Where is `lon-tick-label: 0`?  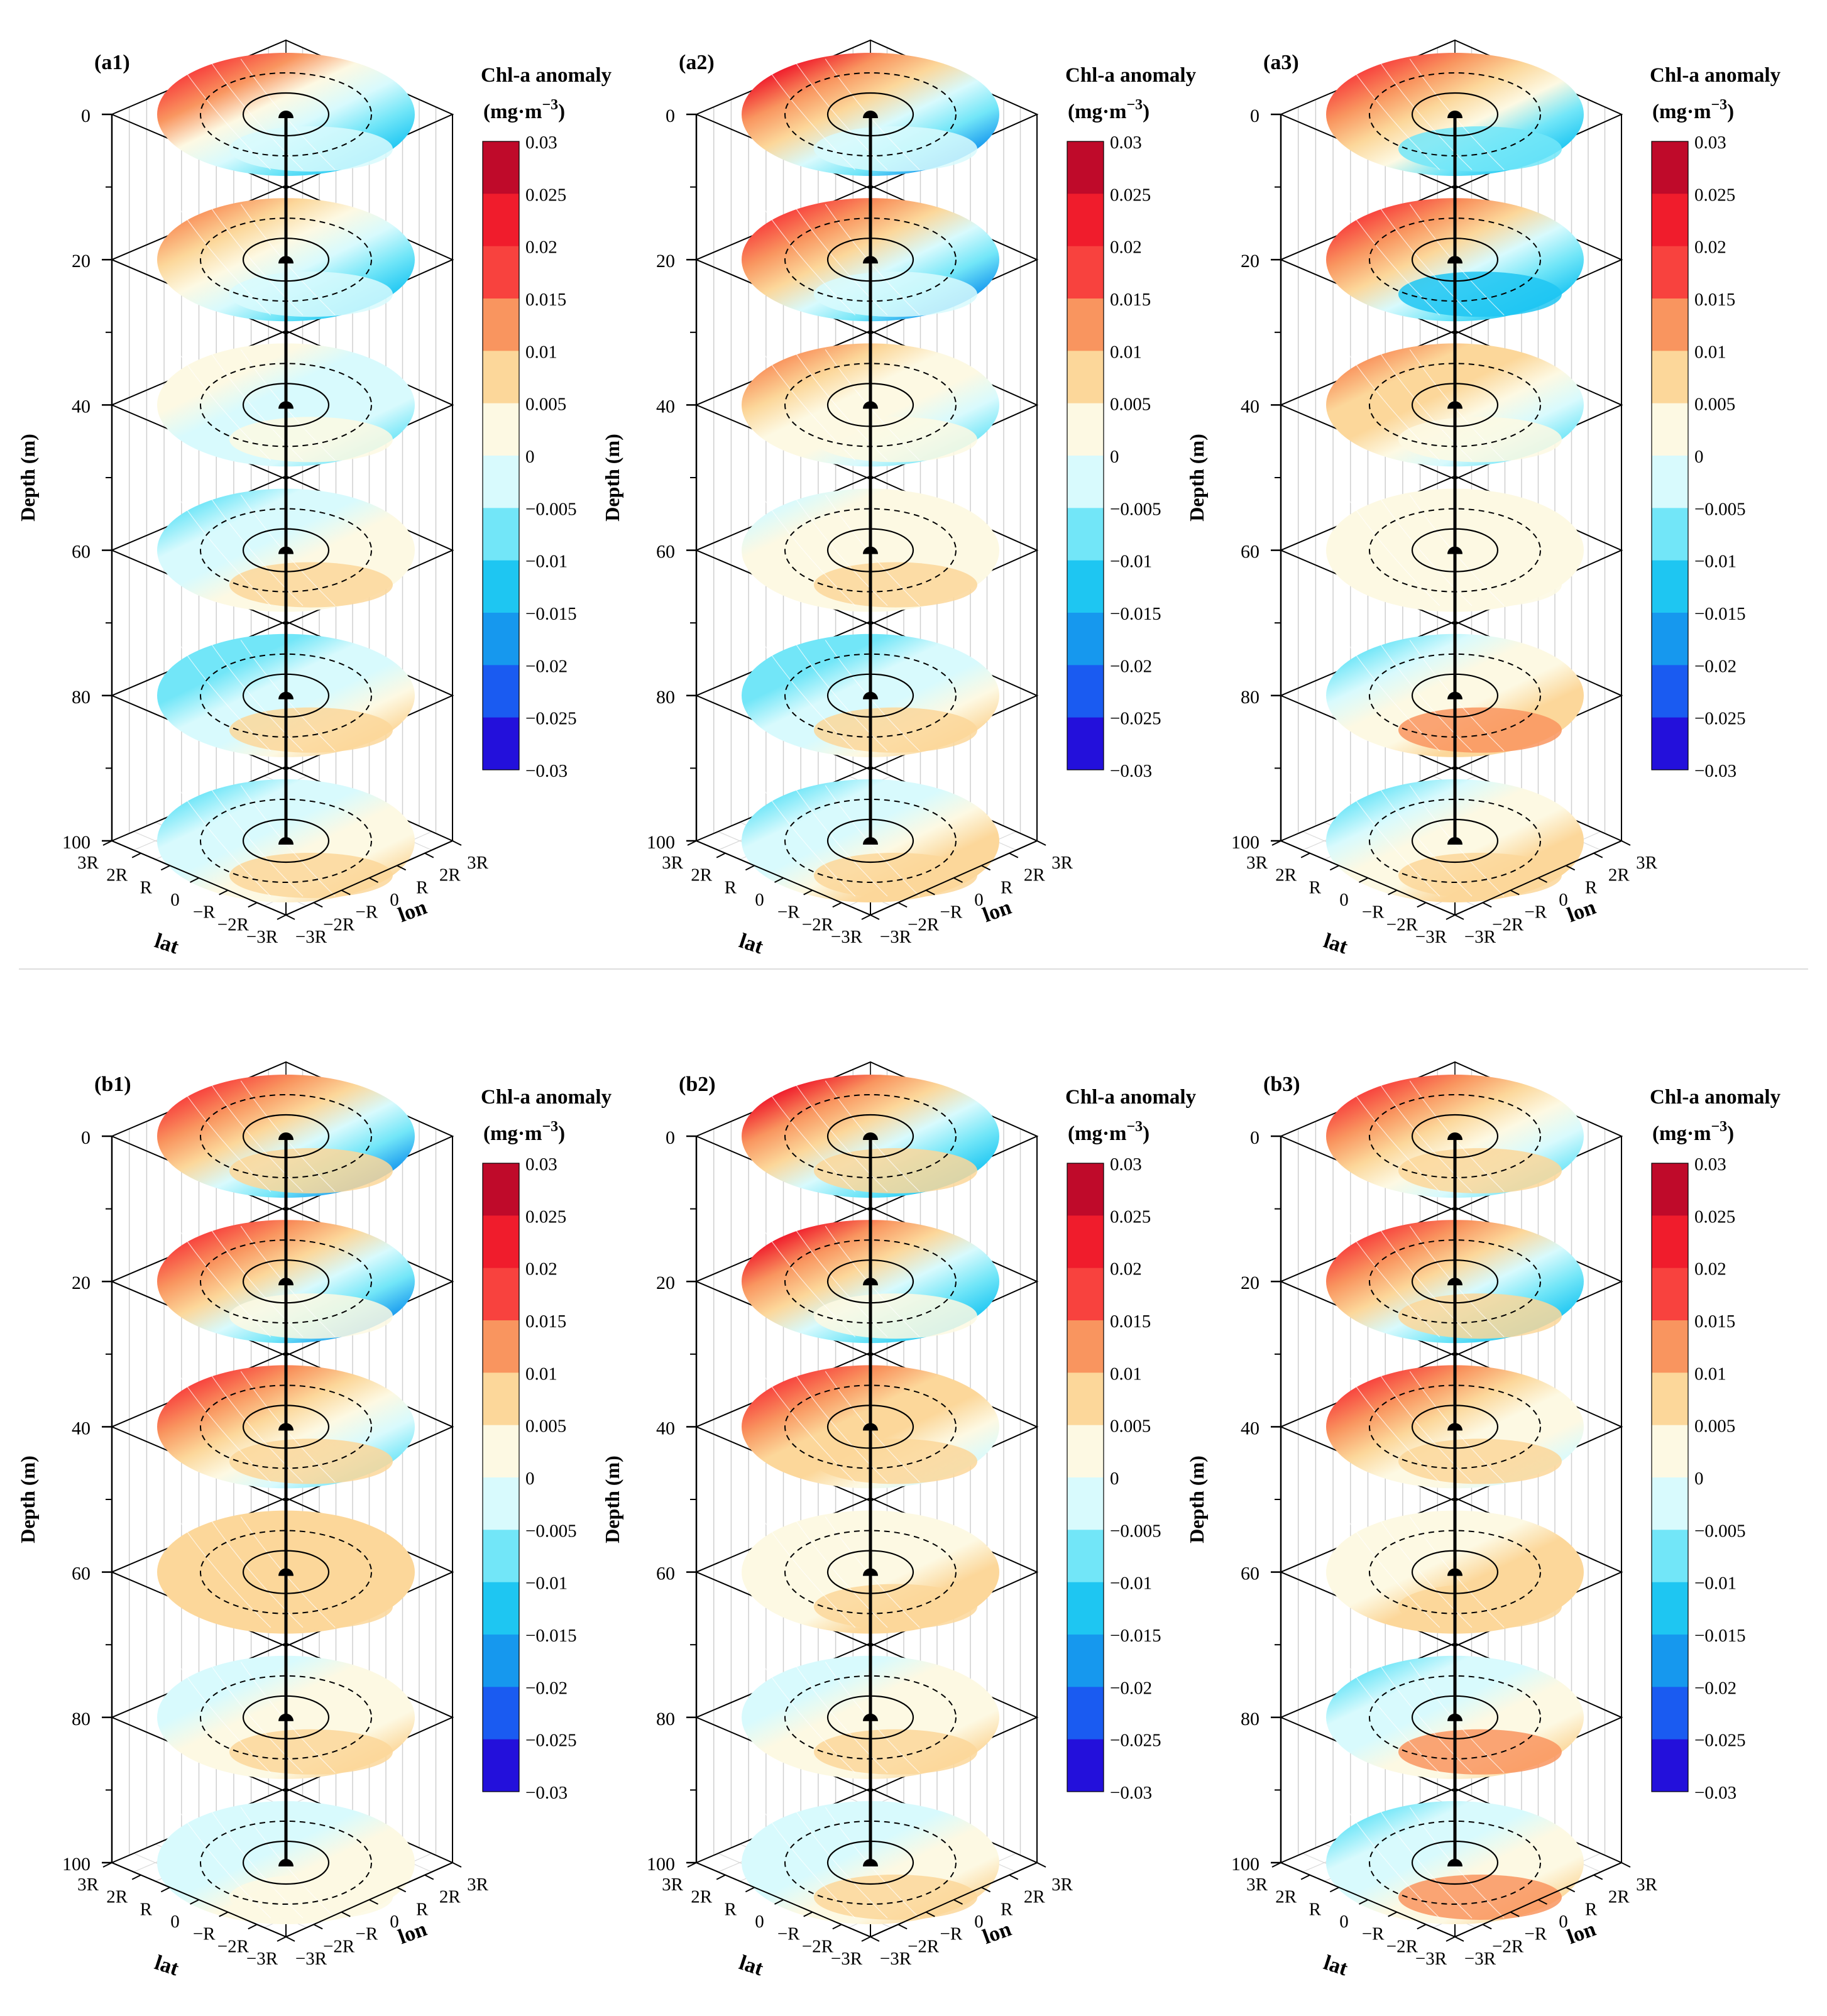
lon-tick-label: 0 is located at coordinates (394, 900).